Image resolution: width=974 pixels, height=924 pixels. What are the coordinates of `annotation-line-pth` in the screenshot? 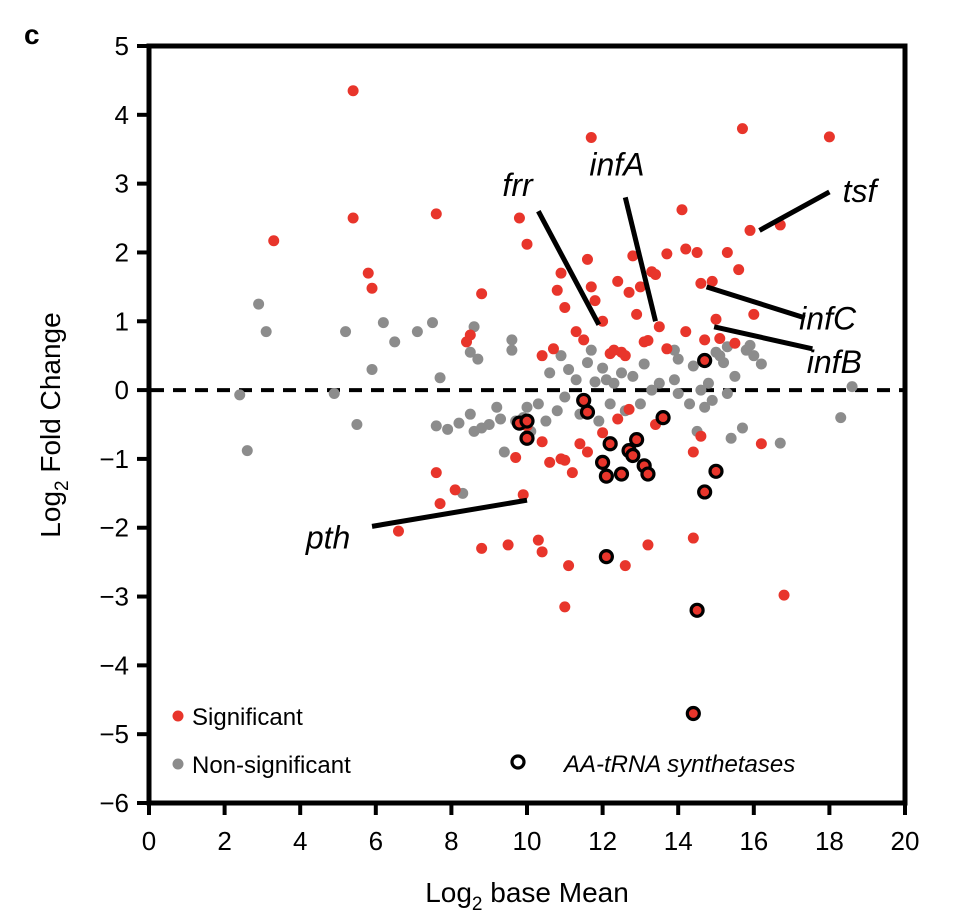 It's located at (449, 513).